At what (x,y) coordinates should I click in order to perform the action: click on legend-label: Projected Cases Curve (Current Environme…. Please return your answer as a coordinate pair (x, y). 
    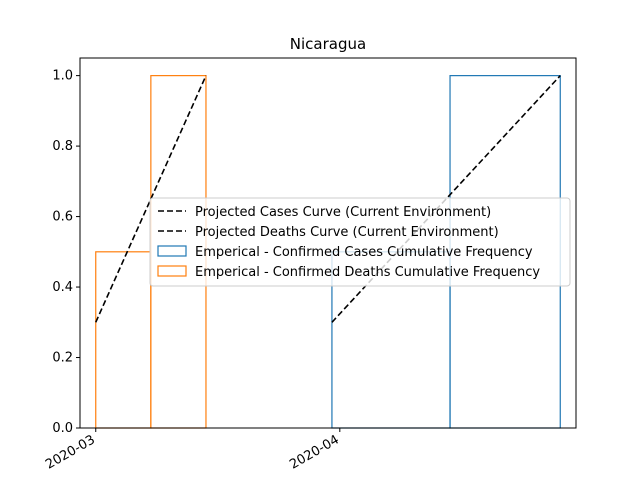
    Looking at the image, I should click on (343, 212).